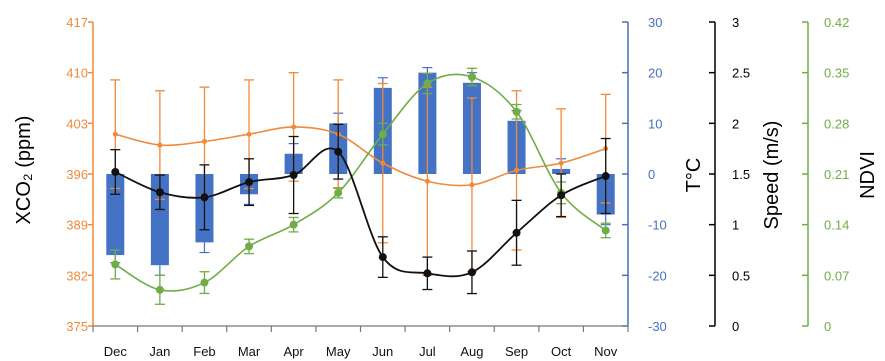 The image size is (885, 361). What do you see at coordinates (741, 174) in the screenshot?
I see `speed-tick-label: 1.5` at bounding box center [741, 174].